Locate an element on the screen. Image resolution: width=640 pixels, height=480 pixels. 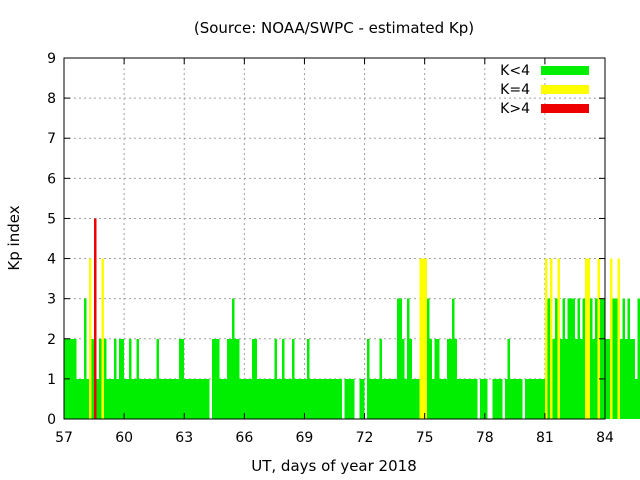
y-tick-label: 0 is located at coordinates (51, 420).